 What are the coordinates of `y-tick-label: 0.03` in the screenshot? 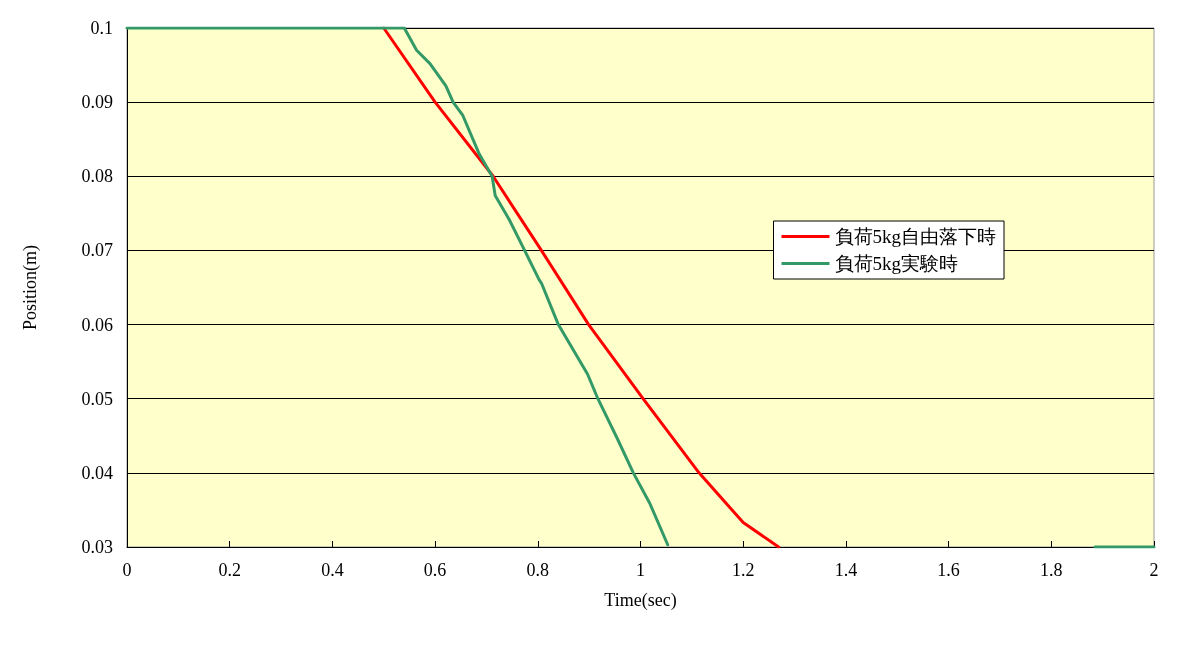 It's located at (97, 547).